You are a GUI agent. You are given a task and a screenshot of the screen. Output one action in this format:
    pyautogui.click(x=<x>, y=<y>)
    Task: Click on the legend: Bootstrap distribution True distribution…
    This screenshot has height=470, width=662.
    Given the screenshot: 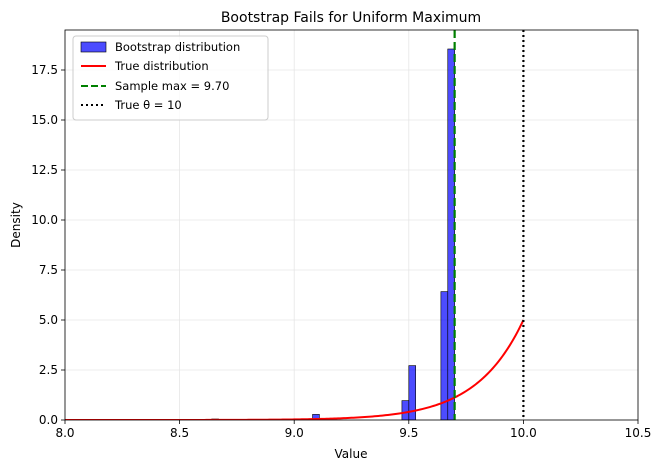 What is the action you would take?
    pyautogui.click(x=170, y=78)
    